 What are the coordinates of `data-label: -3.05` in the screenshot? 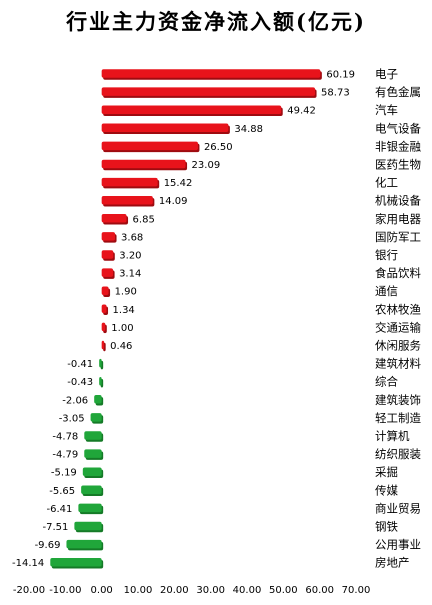 It's located at (72, 418).